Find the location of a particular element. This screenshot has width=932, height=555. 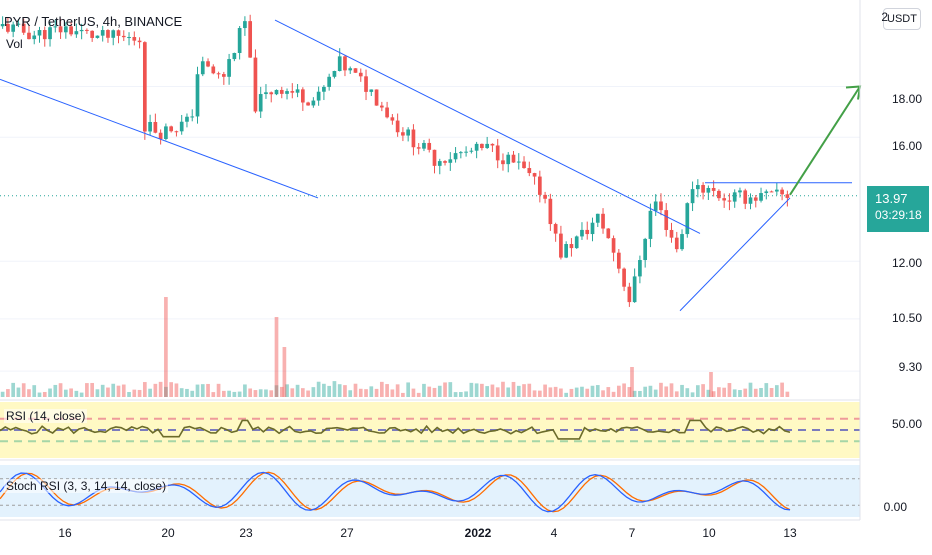

time-label: 16 is located at coordinates (65, 533).